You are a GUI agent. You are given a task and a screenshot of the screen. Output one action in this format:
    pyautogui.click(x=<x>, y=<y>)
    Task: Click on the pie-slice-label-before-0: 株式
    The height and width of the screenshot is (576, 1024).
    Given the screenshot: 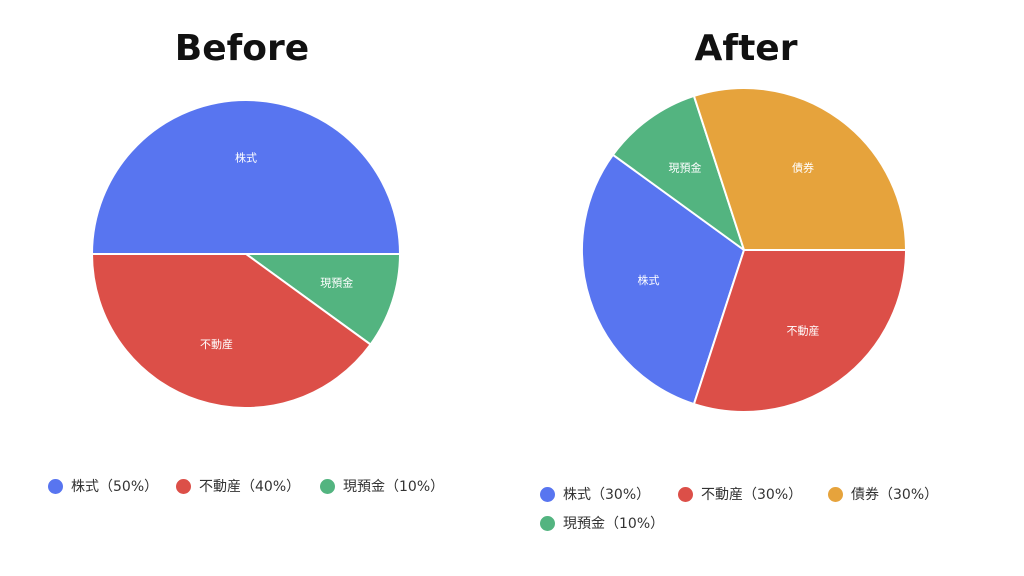 What is the action you would take?
    pyautogui.click(x=246, y=158)
    